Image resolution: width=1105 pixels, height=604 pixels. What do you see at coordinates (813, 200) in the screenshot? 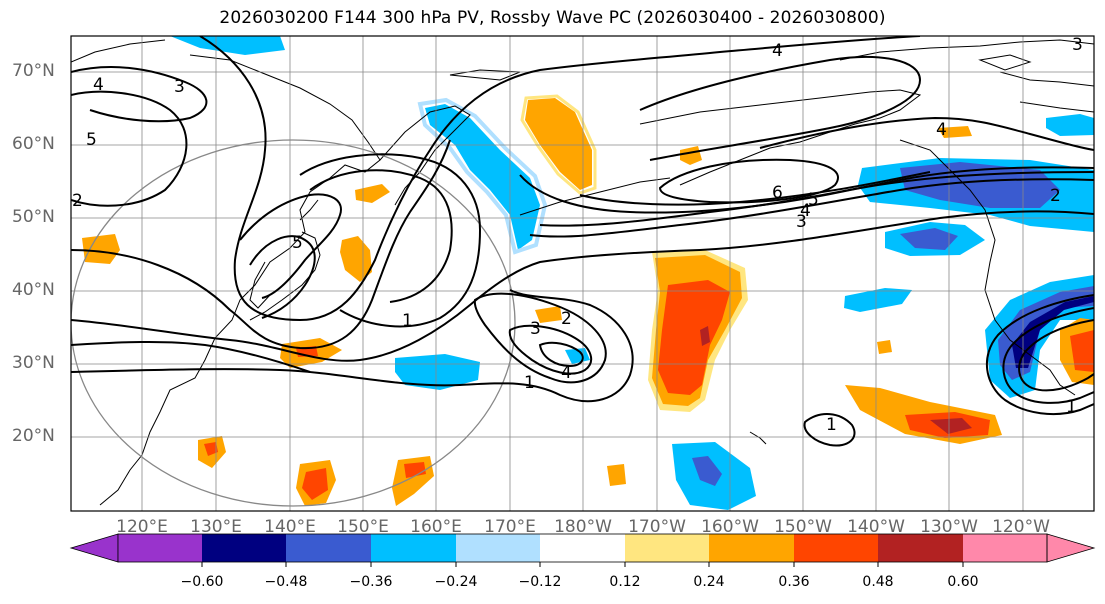
I see `contour-label-5-east: 5` at bounding box center [813, 200].